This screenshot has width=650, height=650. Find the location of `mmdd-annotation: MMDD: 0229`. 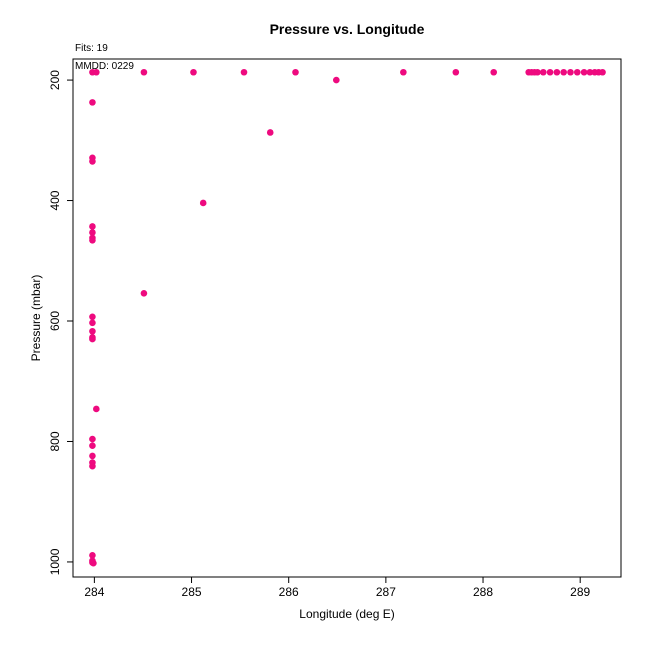

mmdd-annotation: MMDD: 0229 is located at coordinates (104, 66).